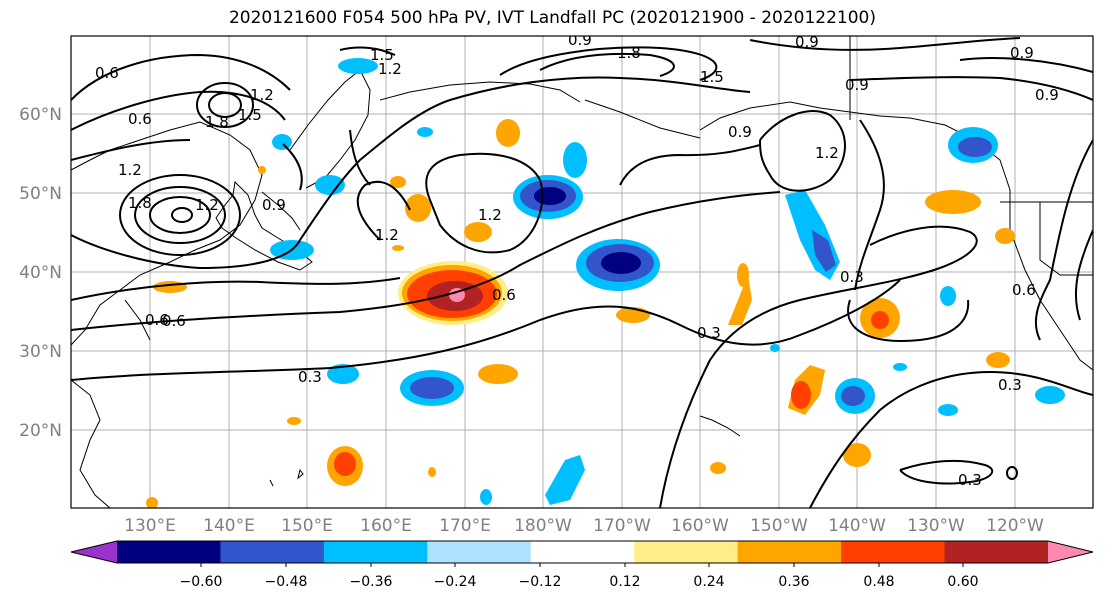 This screenshot has height=601, width=1105. Describe the element at coordinates (962, 582) in the screenshot. I see `colorbar-tick-label: 0.60` at that location.